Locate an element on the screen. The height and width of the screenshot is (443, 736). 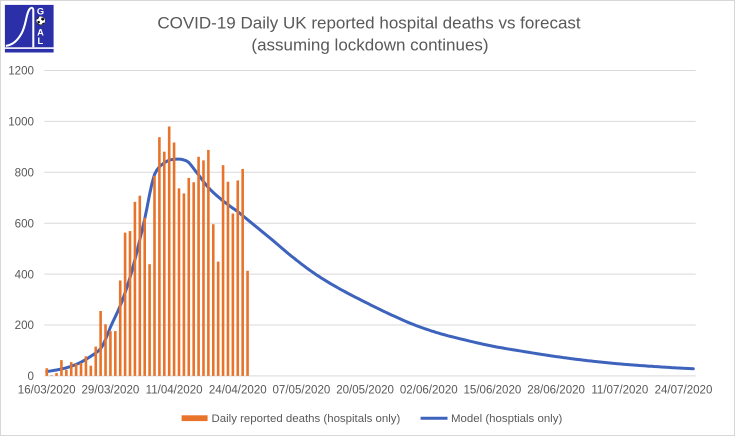
svg-text: Model (hosptials only) is located at coordinates (506, 419).